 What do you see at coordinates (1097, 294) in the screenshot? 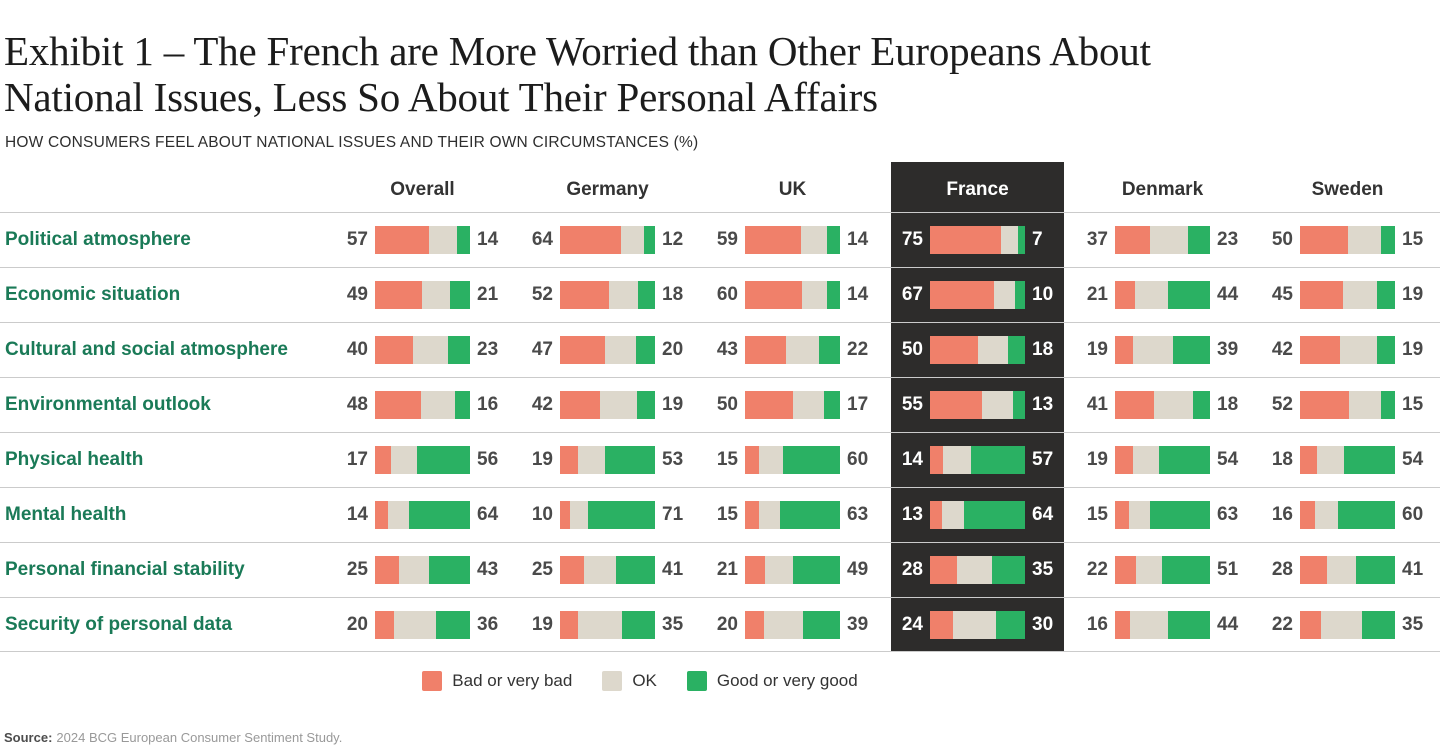
I see `bad-value: 21` at bounding box center [1097, 294].